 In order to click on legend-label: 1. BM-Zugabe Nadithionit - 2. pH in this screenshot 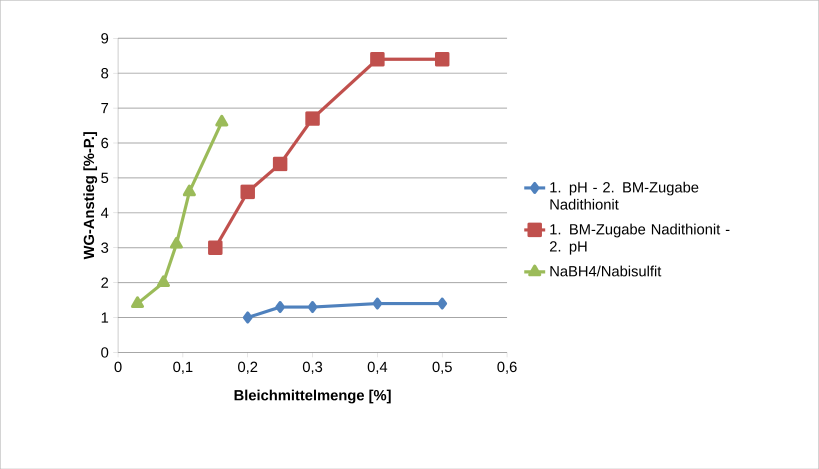, I will do `click(640, 239)`.